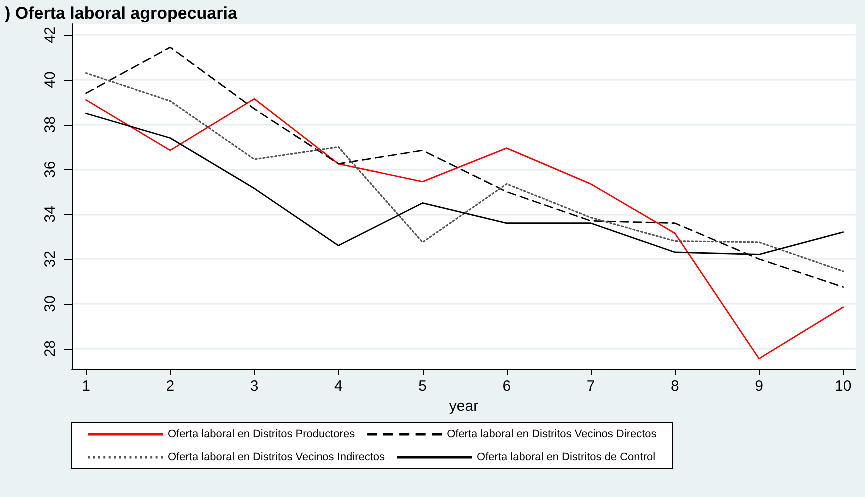 Image resolution: width=865 pixels, height=497 pixels. What do you see at coordinates (50, 214) in the screenshot?
I see `y-tick-label: 34` at bounding box center [50, 214].